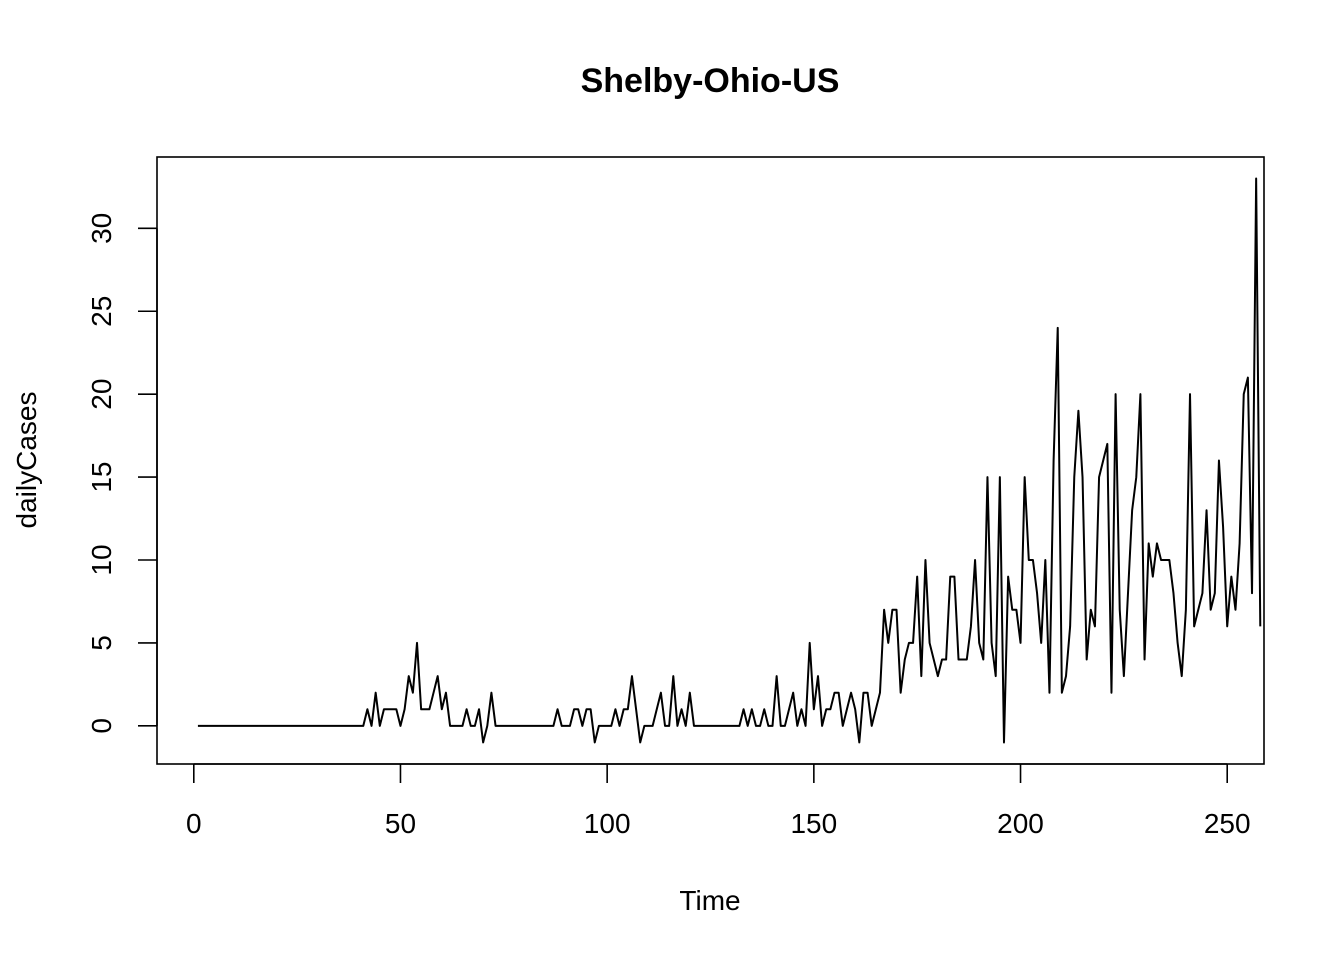 This screenshot has height=960, width=1344. I want to click on x-tick-label: 200, so click(1020, 823).